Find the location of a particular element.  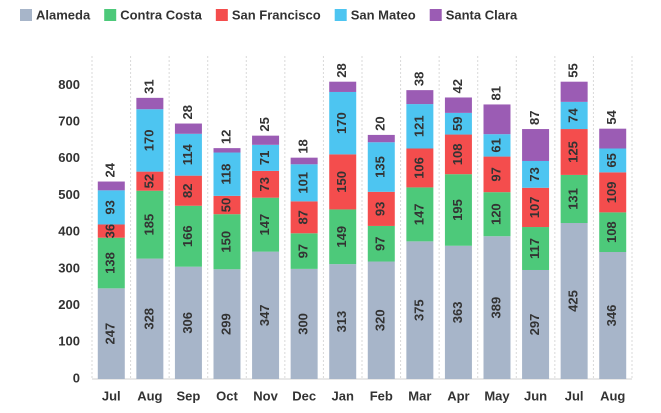

data-label: 114 is located at coordinates (187, 154).